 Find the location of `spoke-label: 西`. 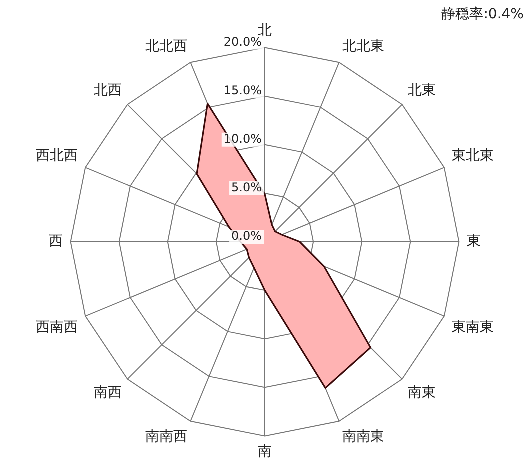

spoke-label: 西 is located at coordinates (55, 242).